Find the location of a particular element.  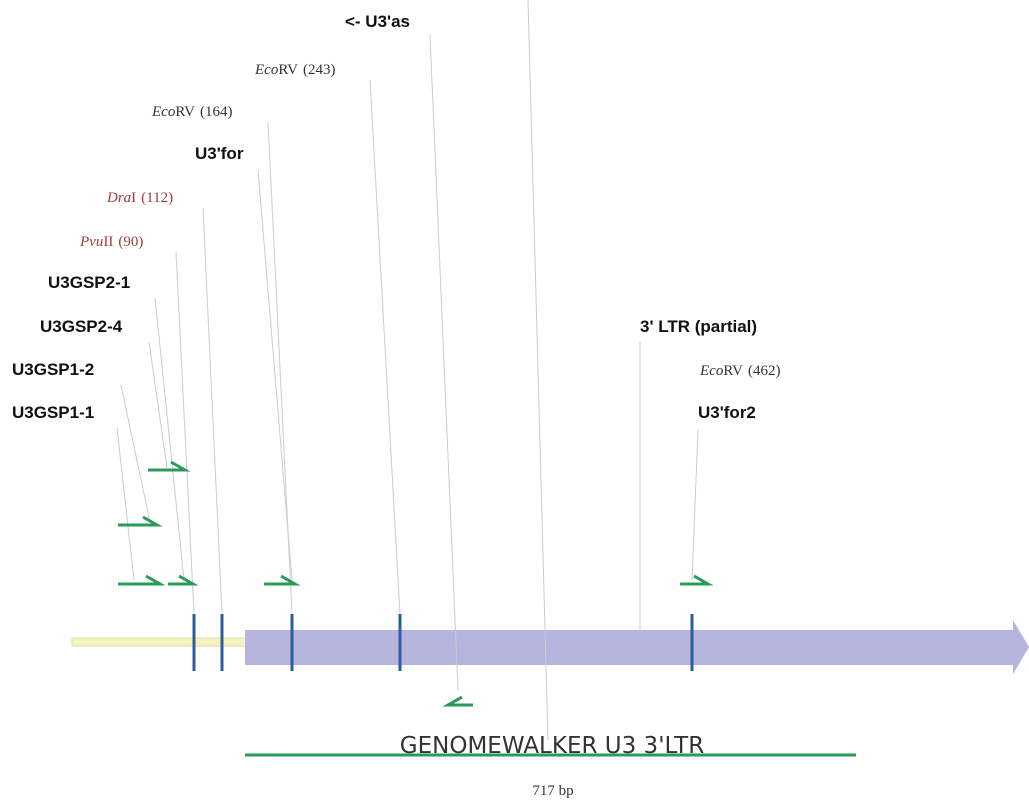

enzyme-italic: Dra is located at coordinates (118, 198).